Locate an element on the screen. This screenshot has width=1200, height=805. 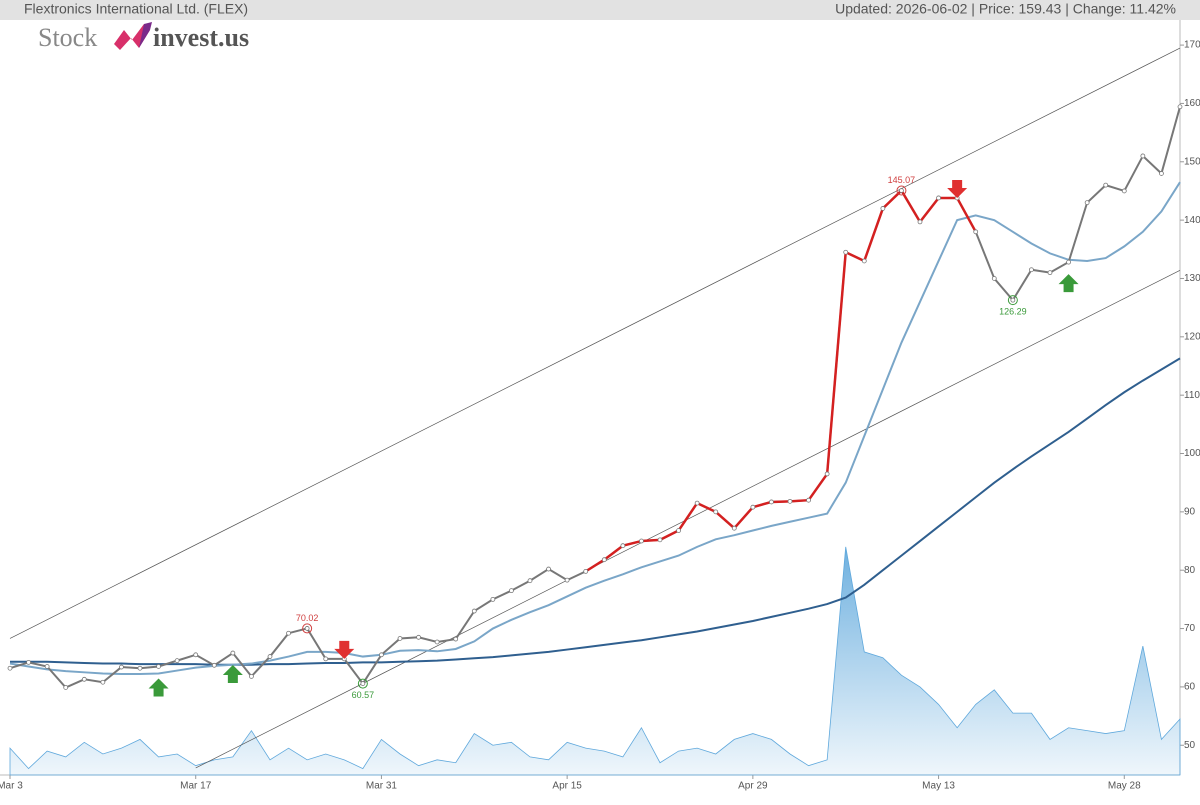
x-tick-label: Mar 31 is located at coordinates (382, 786).